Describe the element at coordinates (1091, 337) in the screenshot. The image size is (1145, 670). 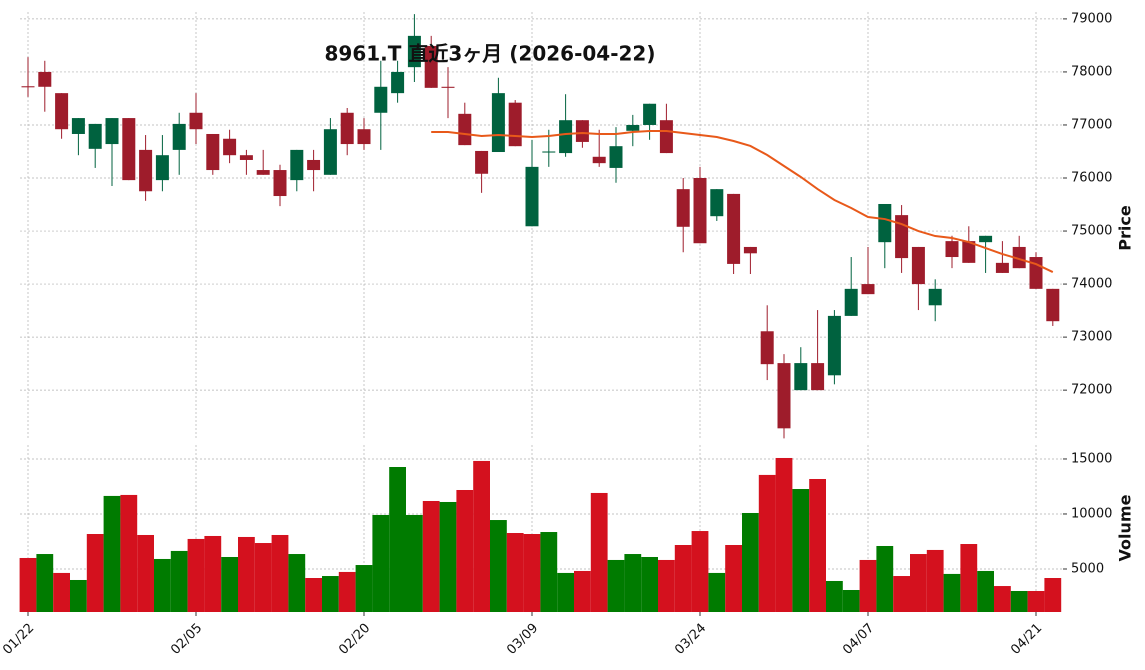
I see `y-tick-label: 73000` at that location.